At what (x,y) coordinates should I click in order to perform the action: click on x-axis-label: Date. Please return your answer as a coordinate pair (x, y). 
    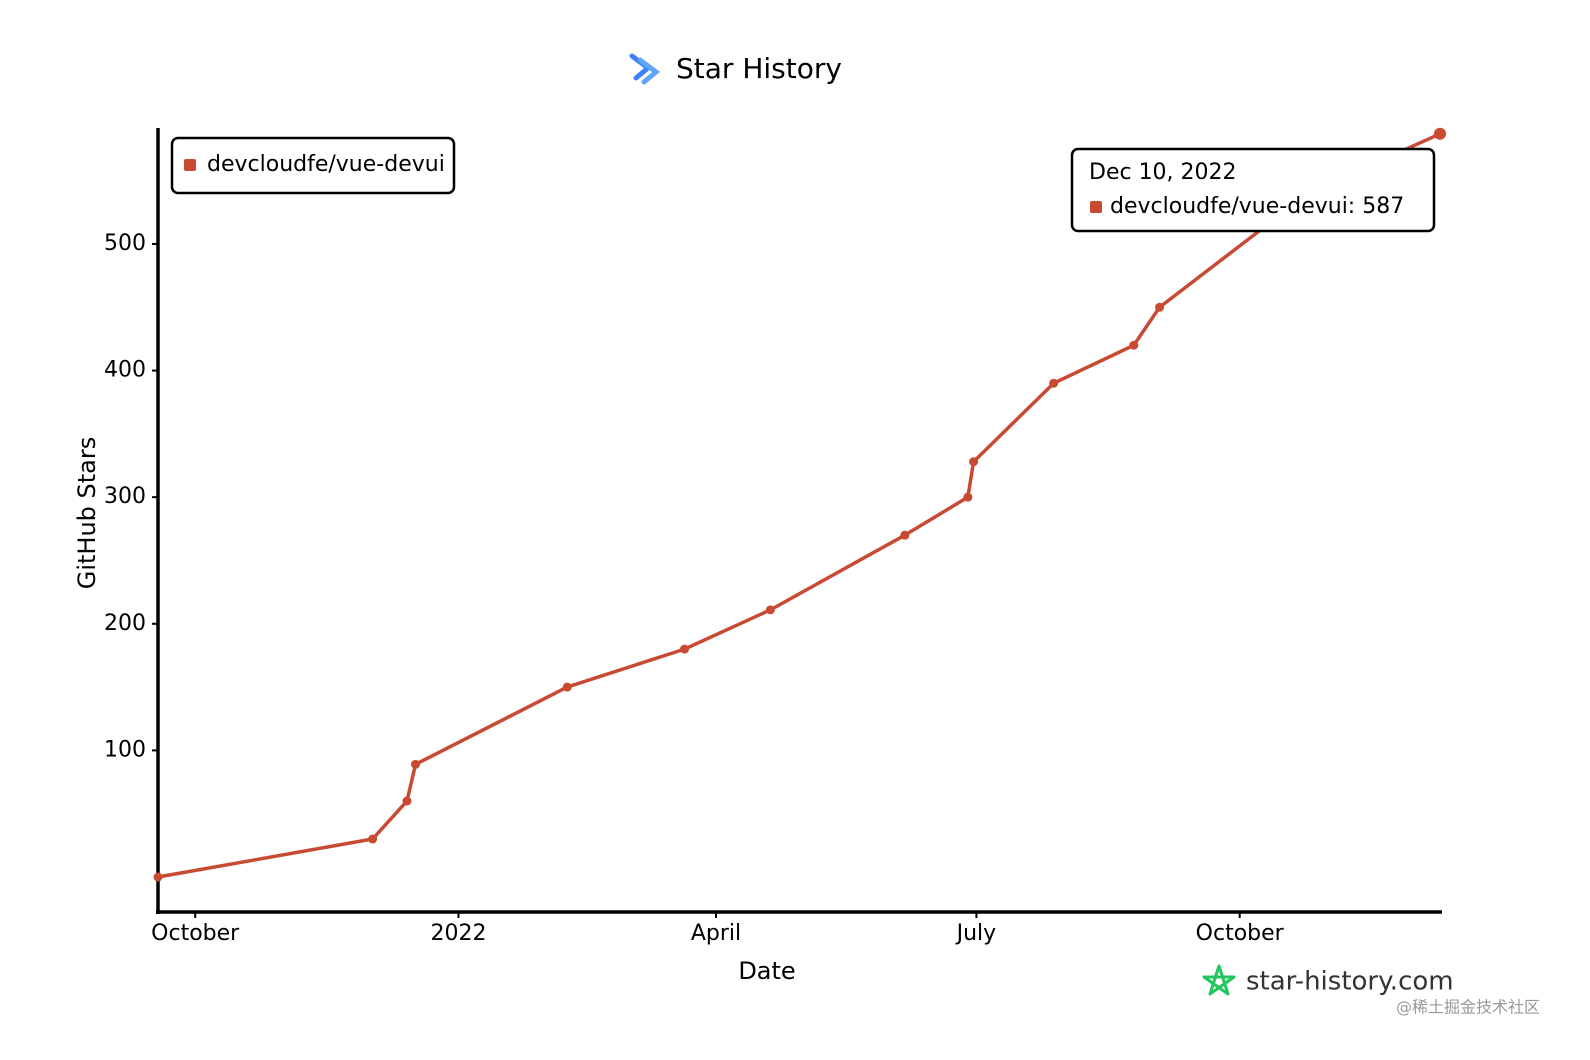
    Looking at the image, I should click on (766, 971).